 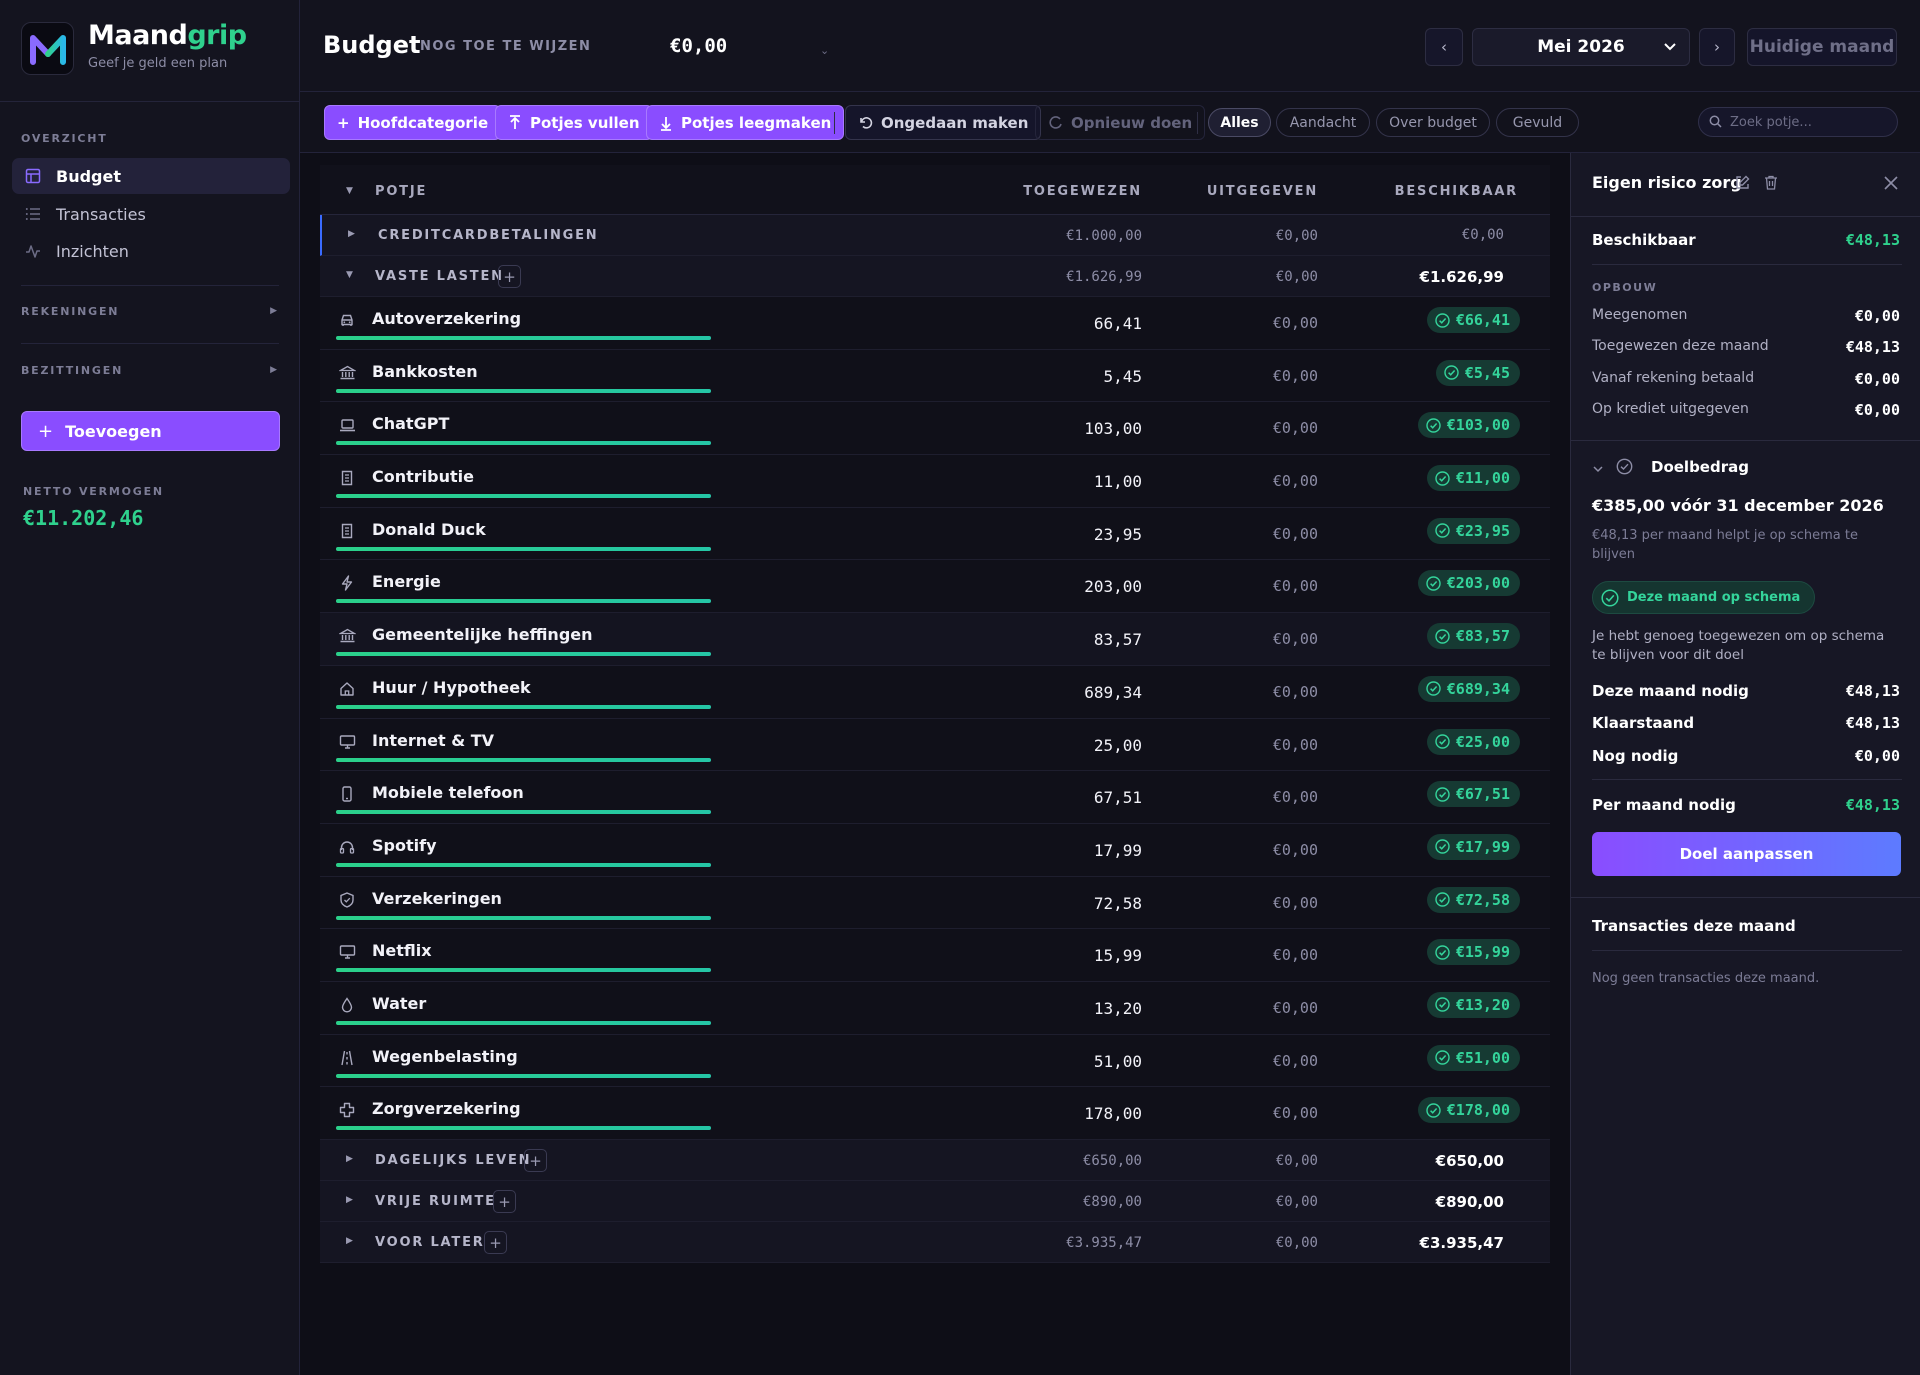 What do you see at coordinates (943, 122) in the screenshot?
I see `undo-button: Ongedaan maken` at bounding box center [943, 122].